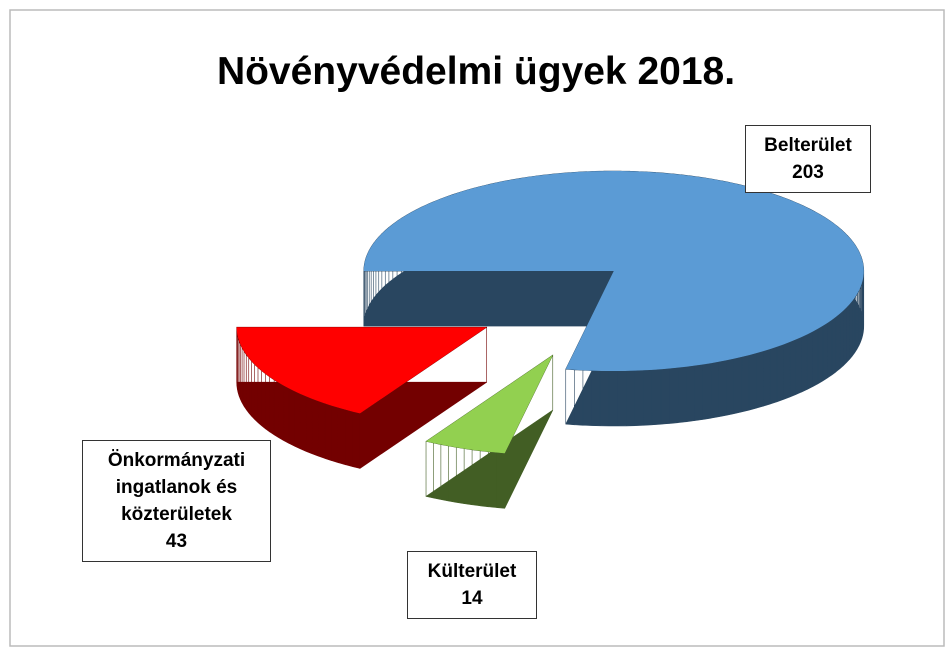 The image size is (952, 656). Describe the element at coordinates (472, 571) in the screenshot. I see `label-name: Külterület` at that location.